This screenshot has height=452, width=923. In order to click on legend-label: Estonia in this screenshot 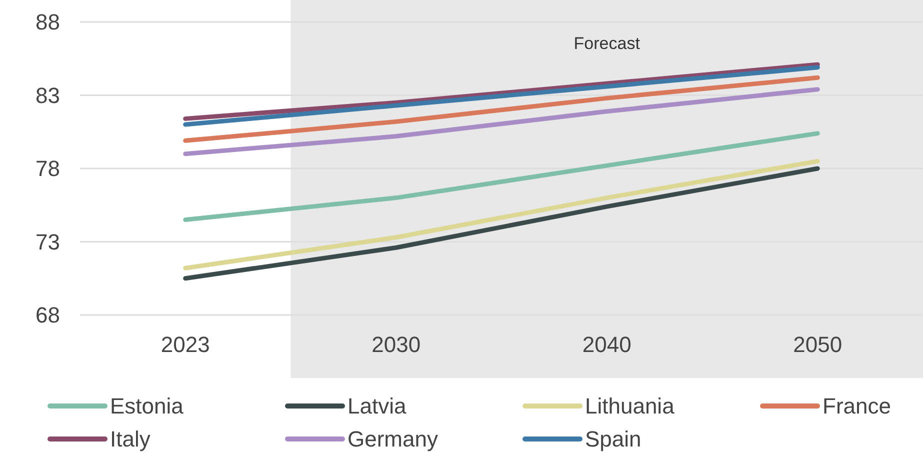, I will do `click(147, 406)`.